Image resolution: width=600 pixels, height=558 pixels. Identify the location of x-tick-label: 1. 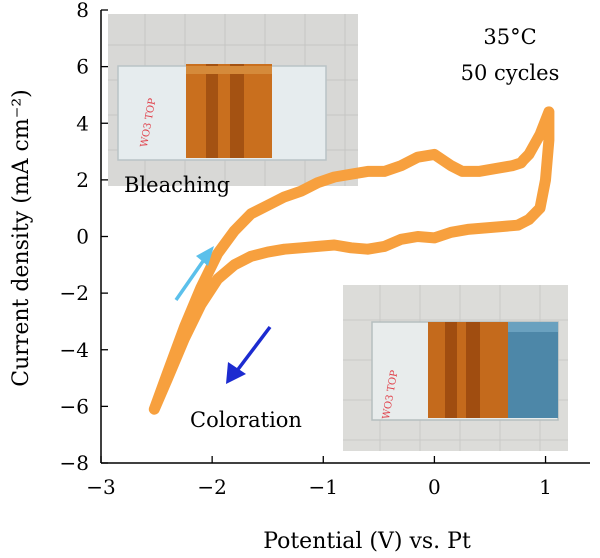
(545, 487).